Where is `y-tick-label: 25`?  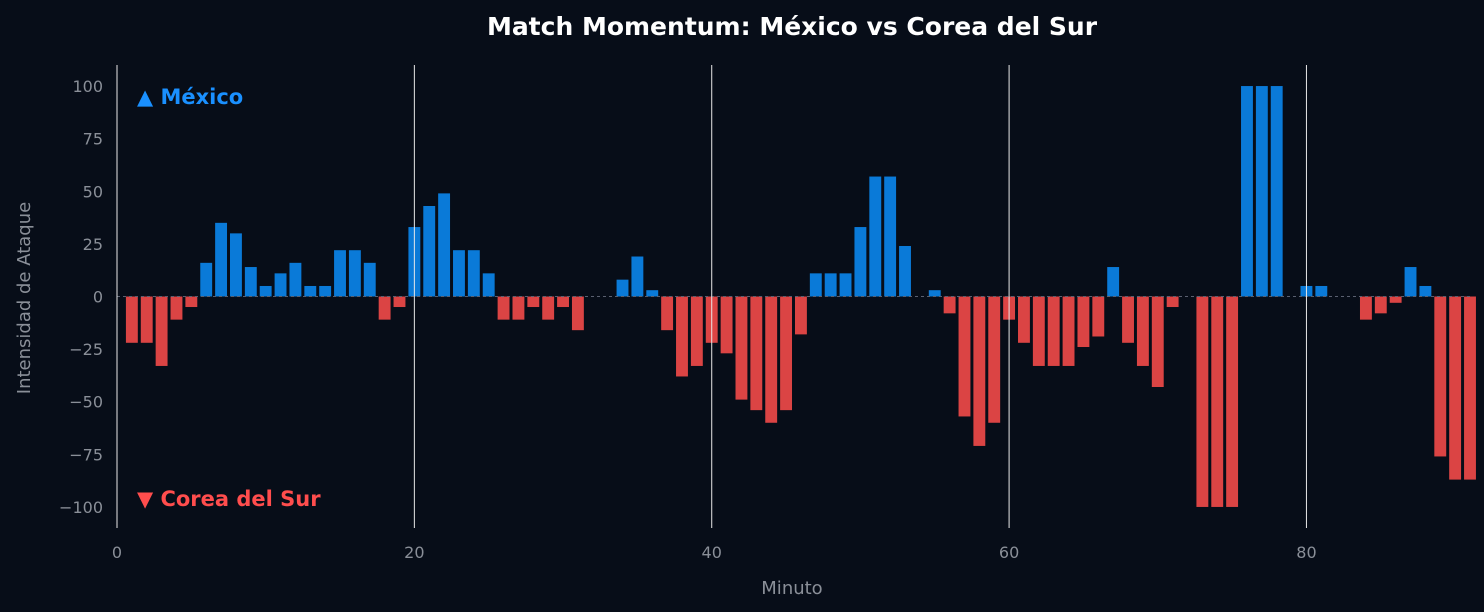
y-tick-label: 25 is located at coordinates (93, 244).